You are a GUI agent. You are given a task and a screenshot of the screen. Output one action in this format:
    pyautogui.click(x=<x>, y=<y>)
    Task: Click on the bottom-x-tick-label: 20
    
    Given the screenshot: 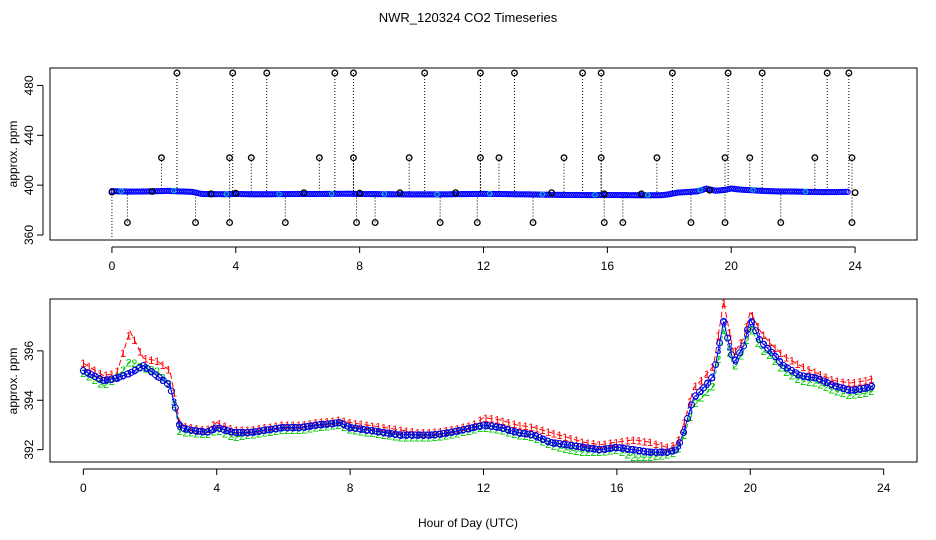 What is the action you would take?
    pyautogui.click(x=751, y=488)
    